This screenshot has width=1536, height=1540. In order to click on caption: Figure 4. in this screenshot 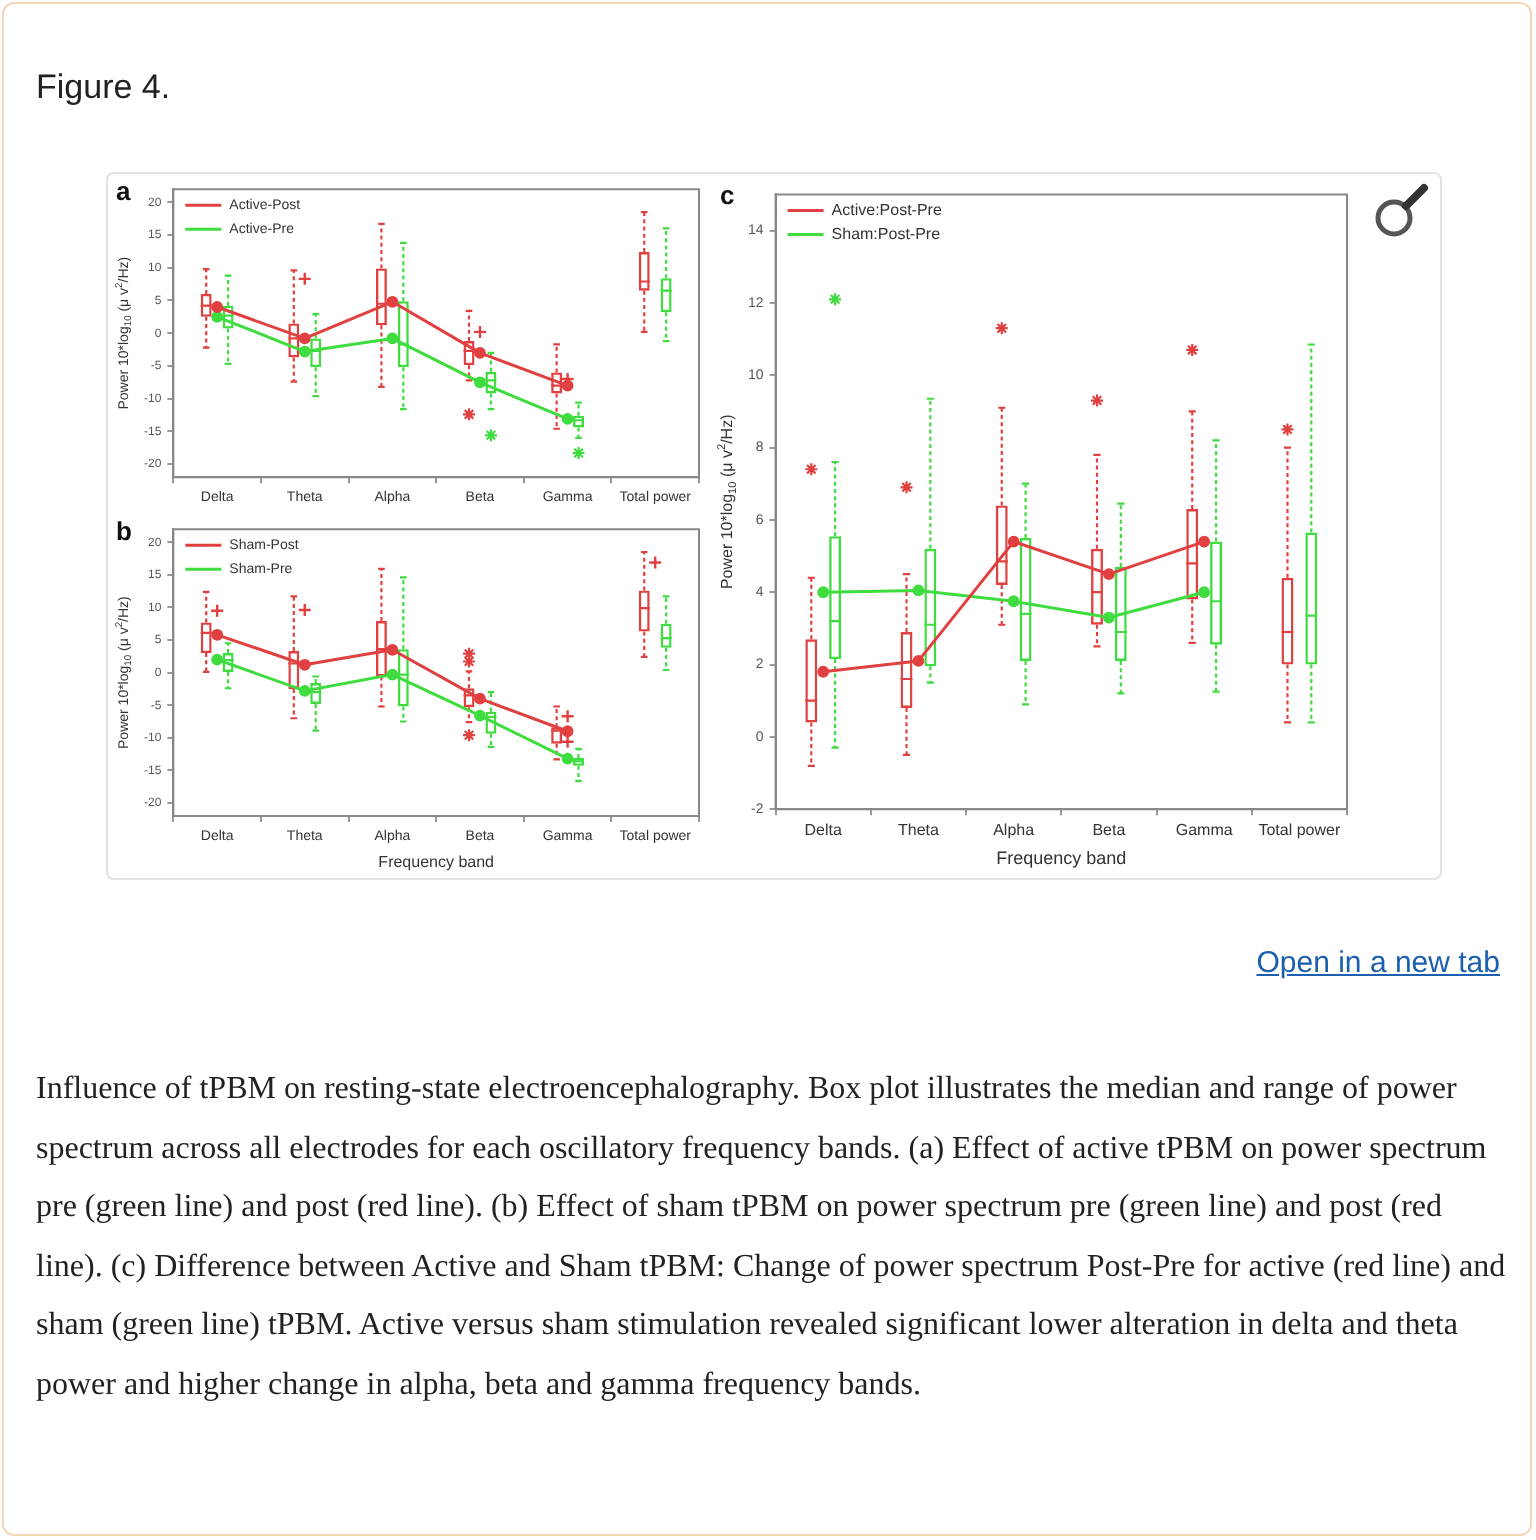, I will do `click(103, 88)`.